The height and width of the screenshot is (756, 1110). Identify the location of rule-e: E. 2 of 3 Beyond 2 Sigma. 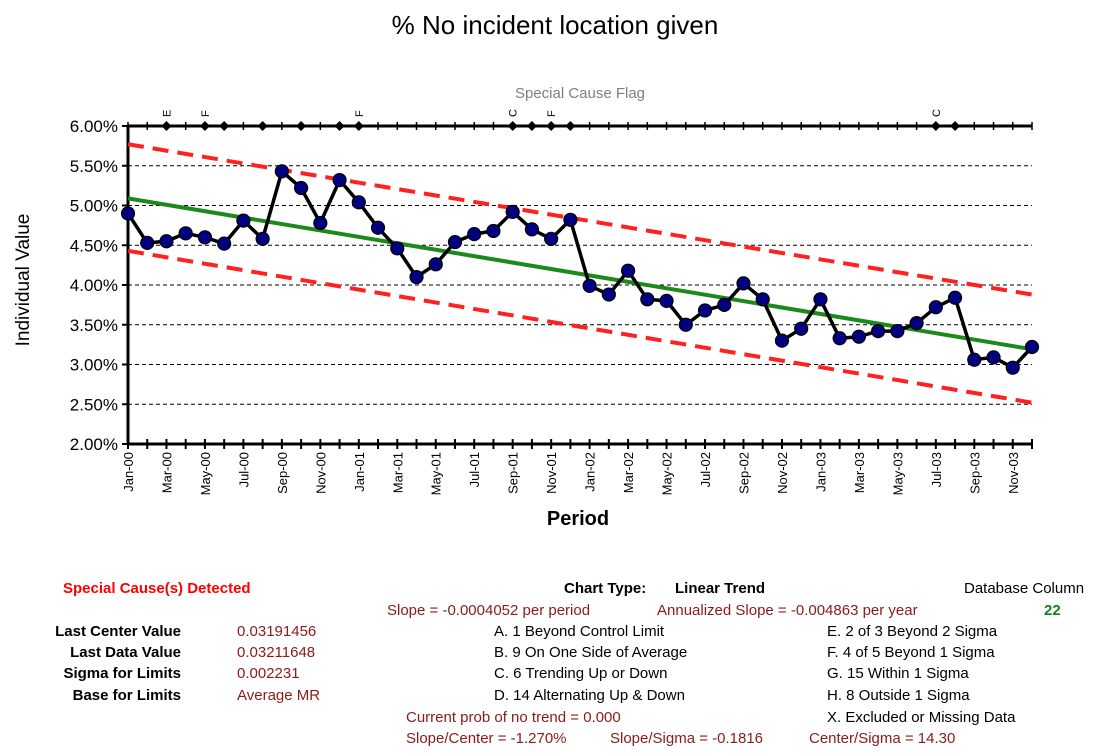
(912, 631).